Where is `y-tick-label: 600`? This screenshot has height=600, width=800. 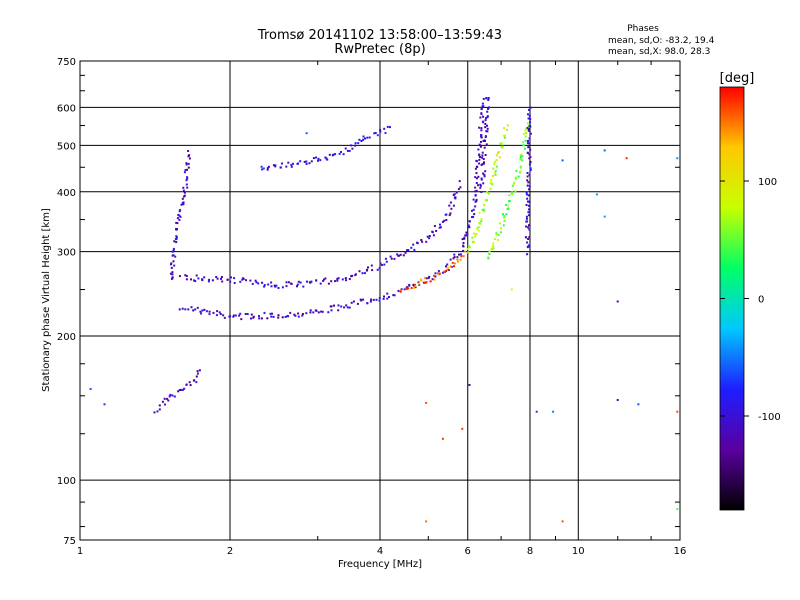
y-tick-label: 600 is located at coordinates (66, 108).